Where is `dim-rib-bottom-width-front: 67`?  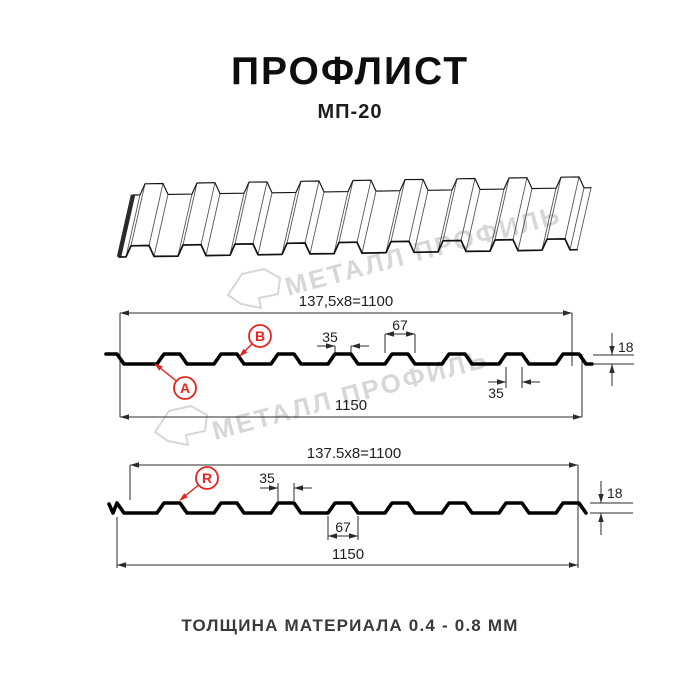 dim-rib-bottom-width-front: 67 is located at coordinates (400, 325).